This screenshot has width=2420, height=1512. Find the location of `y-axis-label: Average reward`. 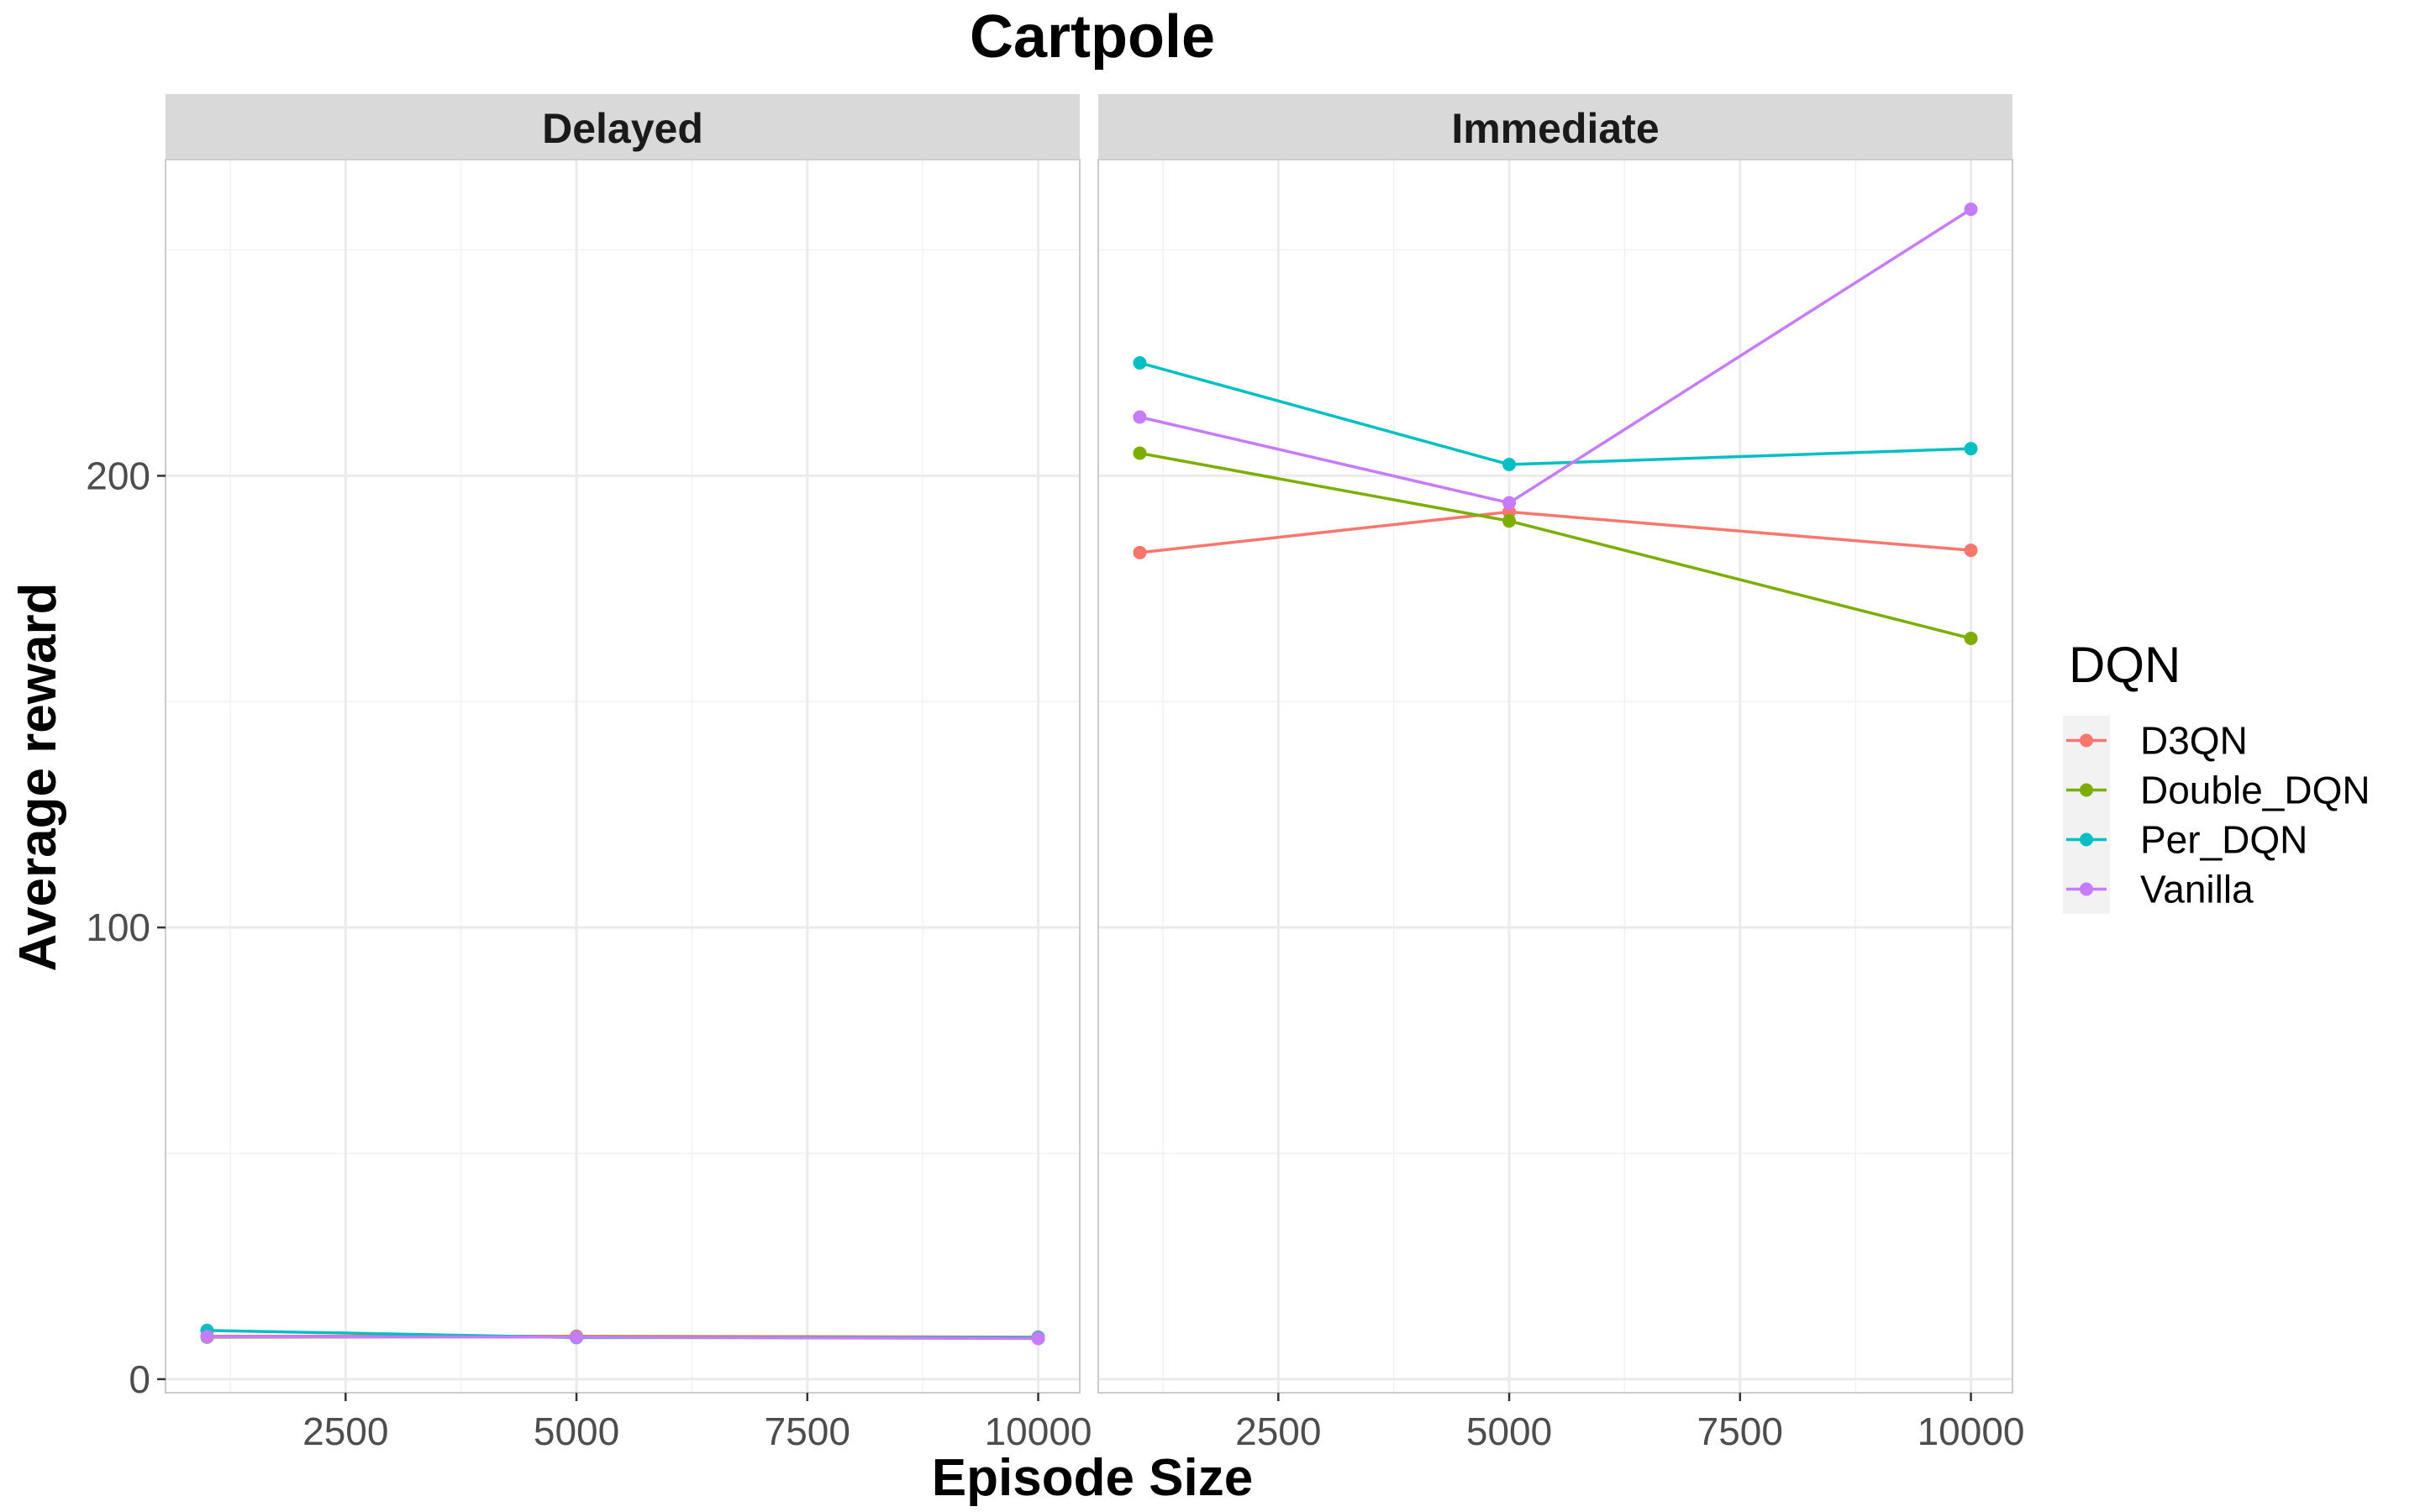

y-axis-label: Average reward is located at coordinates (38, 777).